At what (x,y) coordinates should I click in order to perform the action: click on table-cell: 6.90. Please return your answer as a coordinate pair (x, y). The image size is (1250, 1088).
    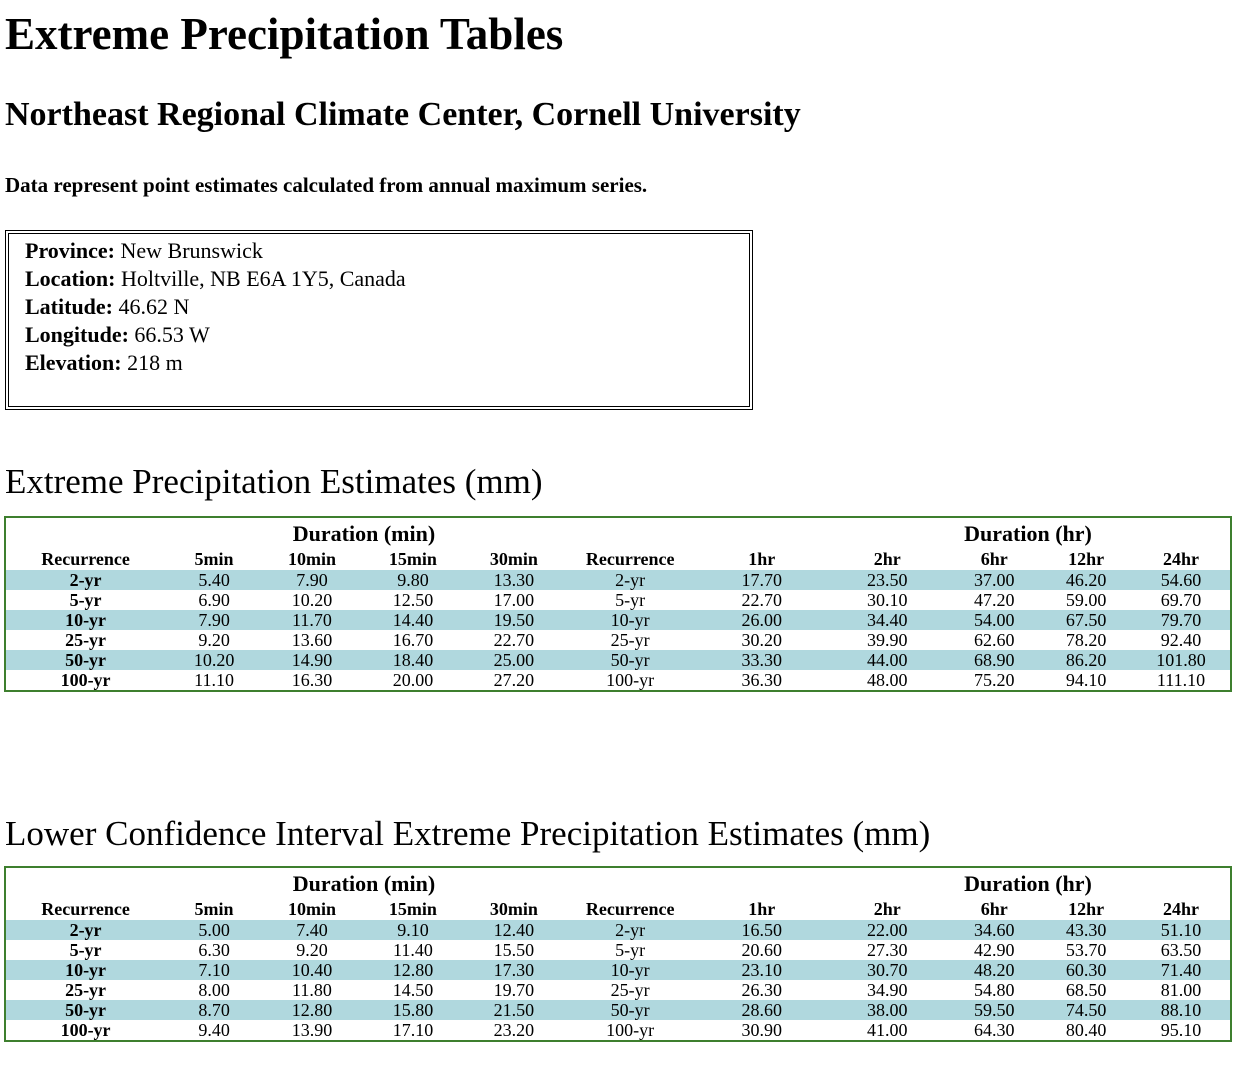
    Looking at the image, I should click on (214, 600).